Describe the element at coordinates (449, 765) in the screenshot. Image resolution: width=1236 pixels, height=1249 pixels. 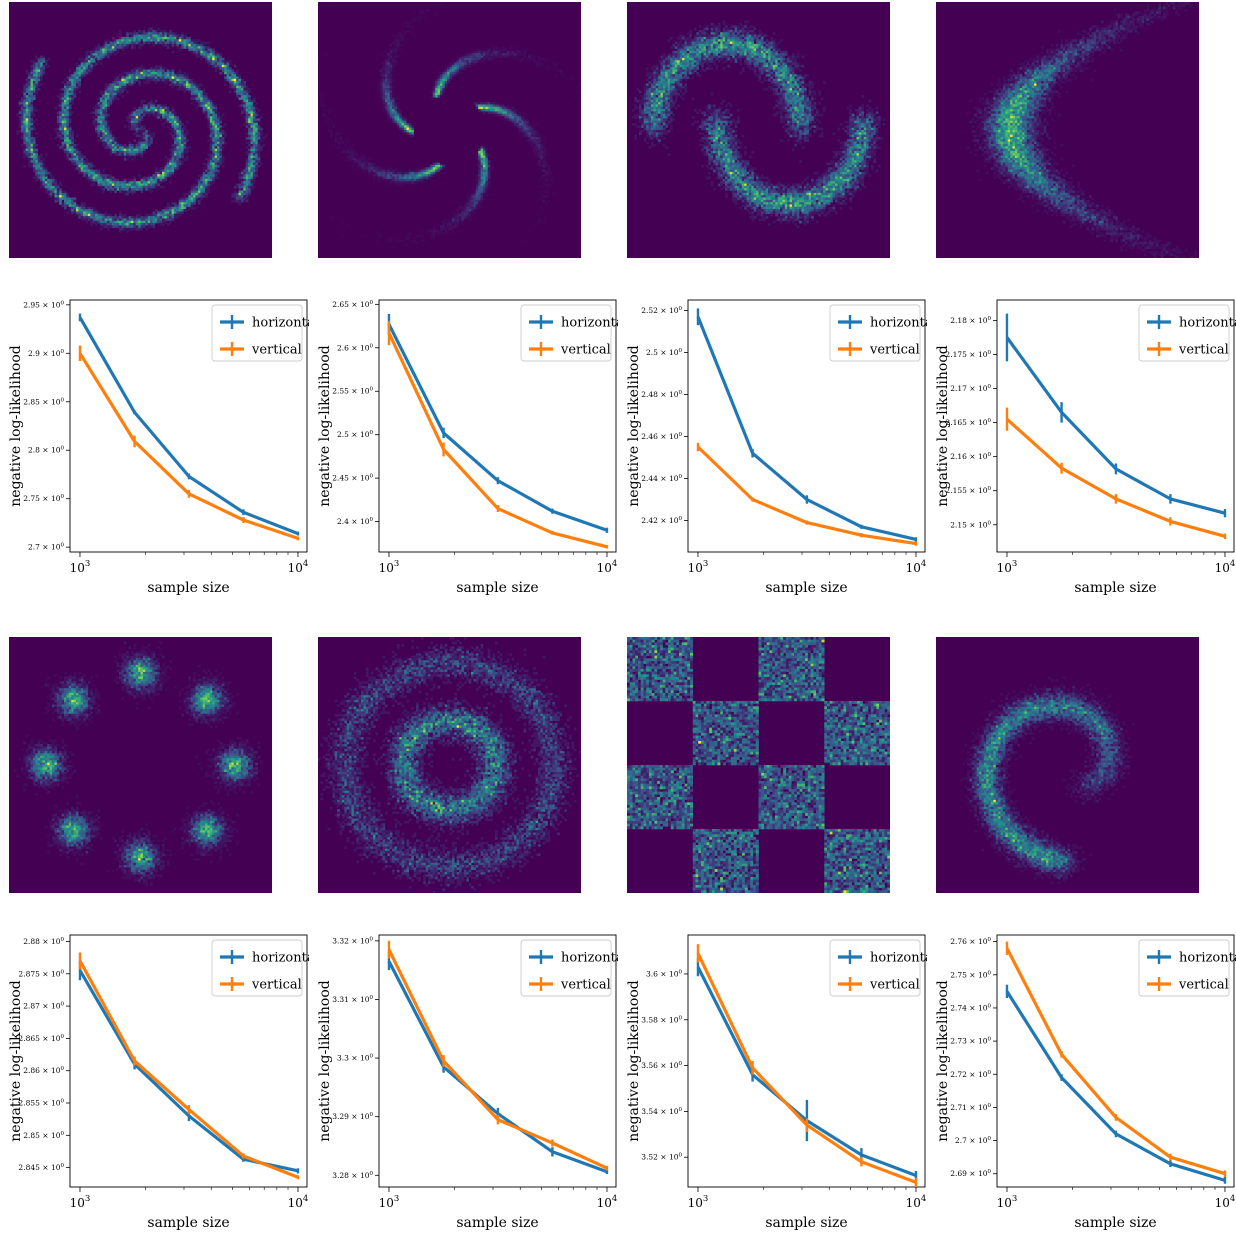
I see `density-two-circles` at that location.